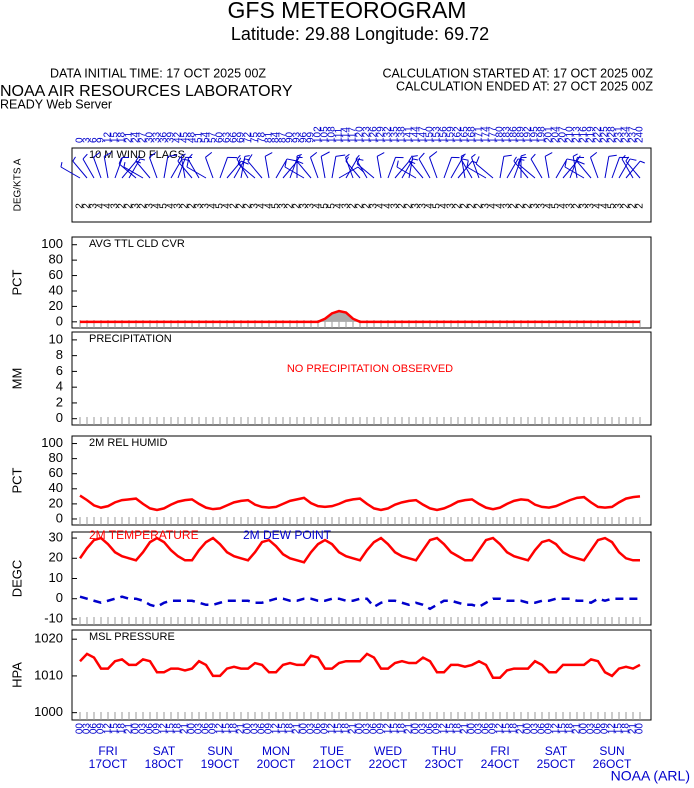 The image size is (694, 788). I want to click on footer: NOAA (ARL), so click(650, 776).